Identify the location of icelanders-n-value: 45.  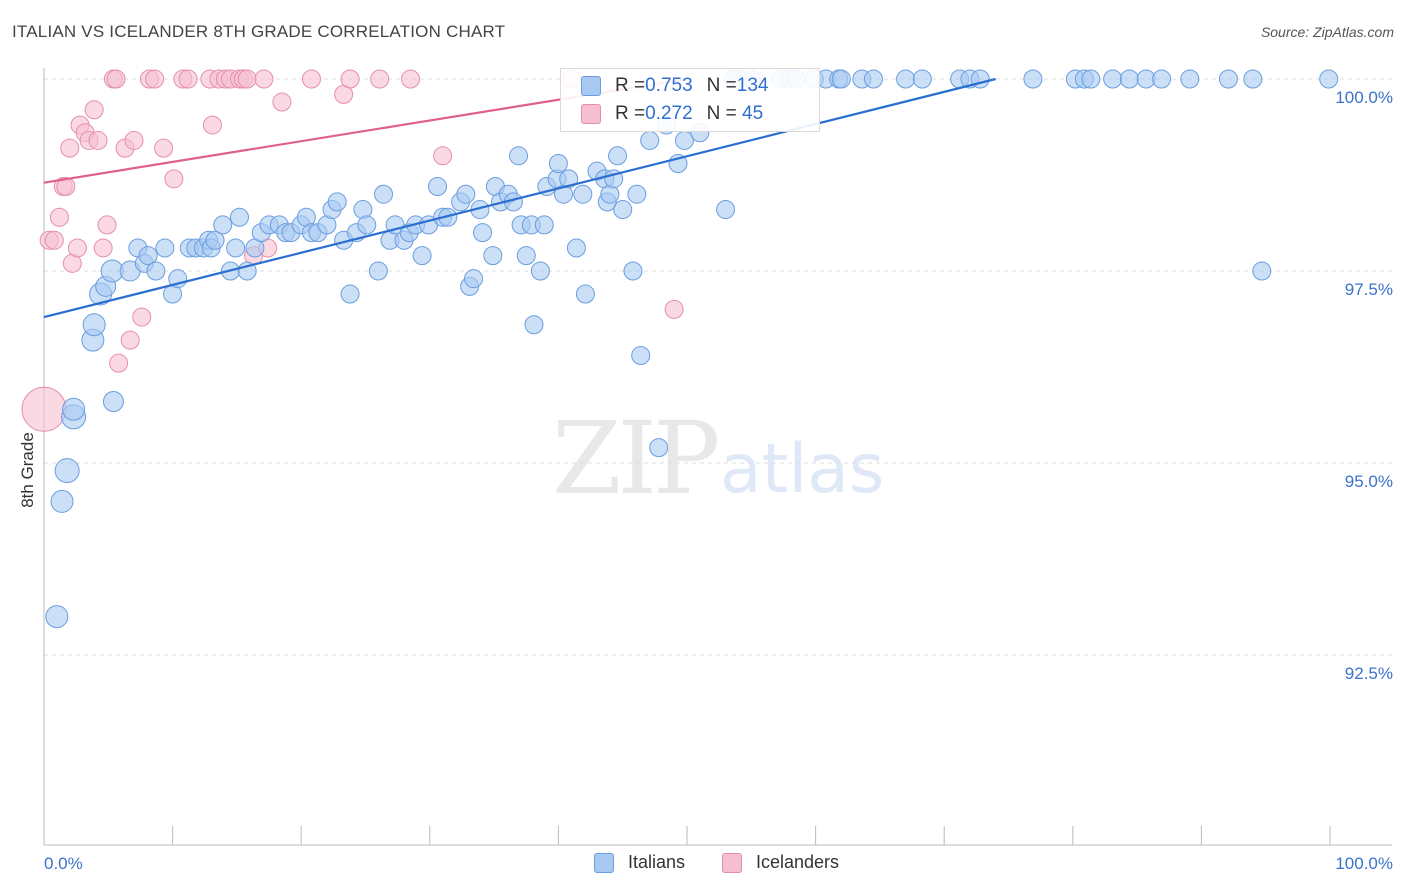
(750, 113).